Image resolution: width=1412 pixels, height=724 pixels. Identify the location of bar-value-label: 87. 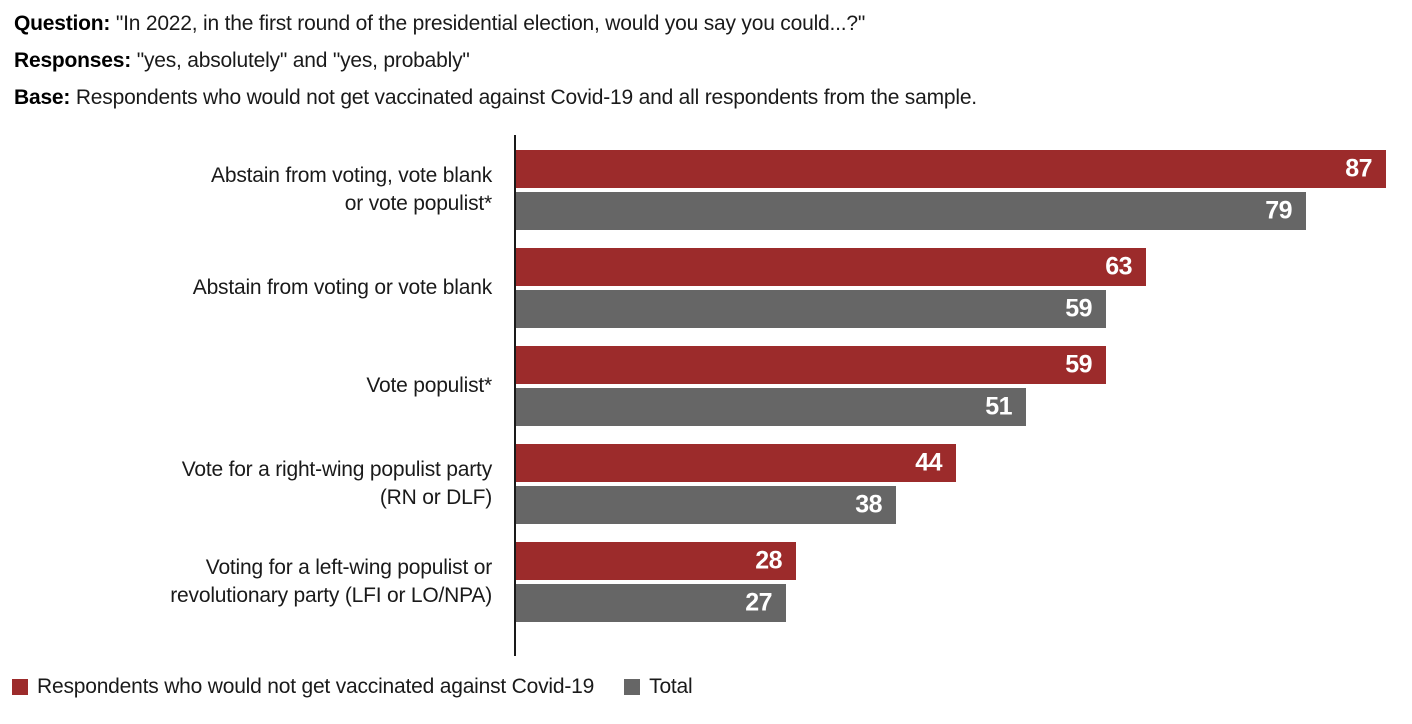
(1358, 168).